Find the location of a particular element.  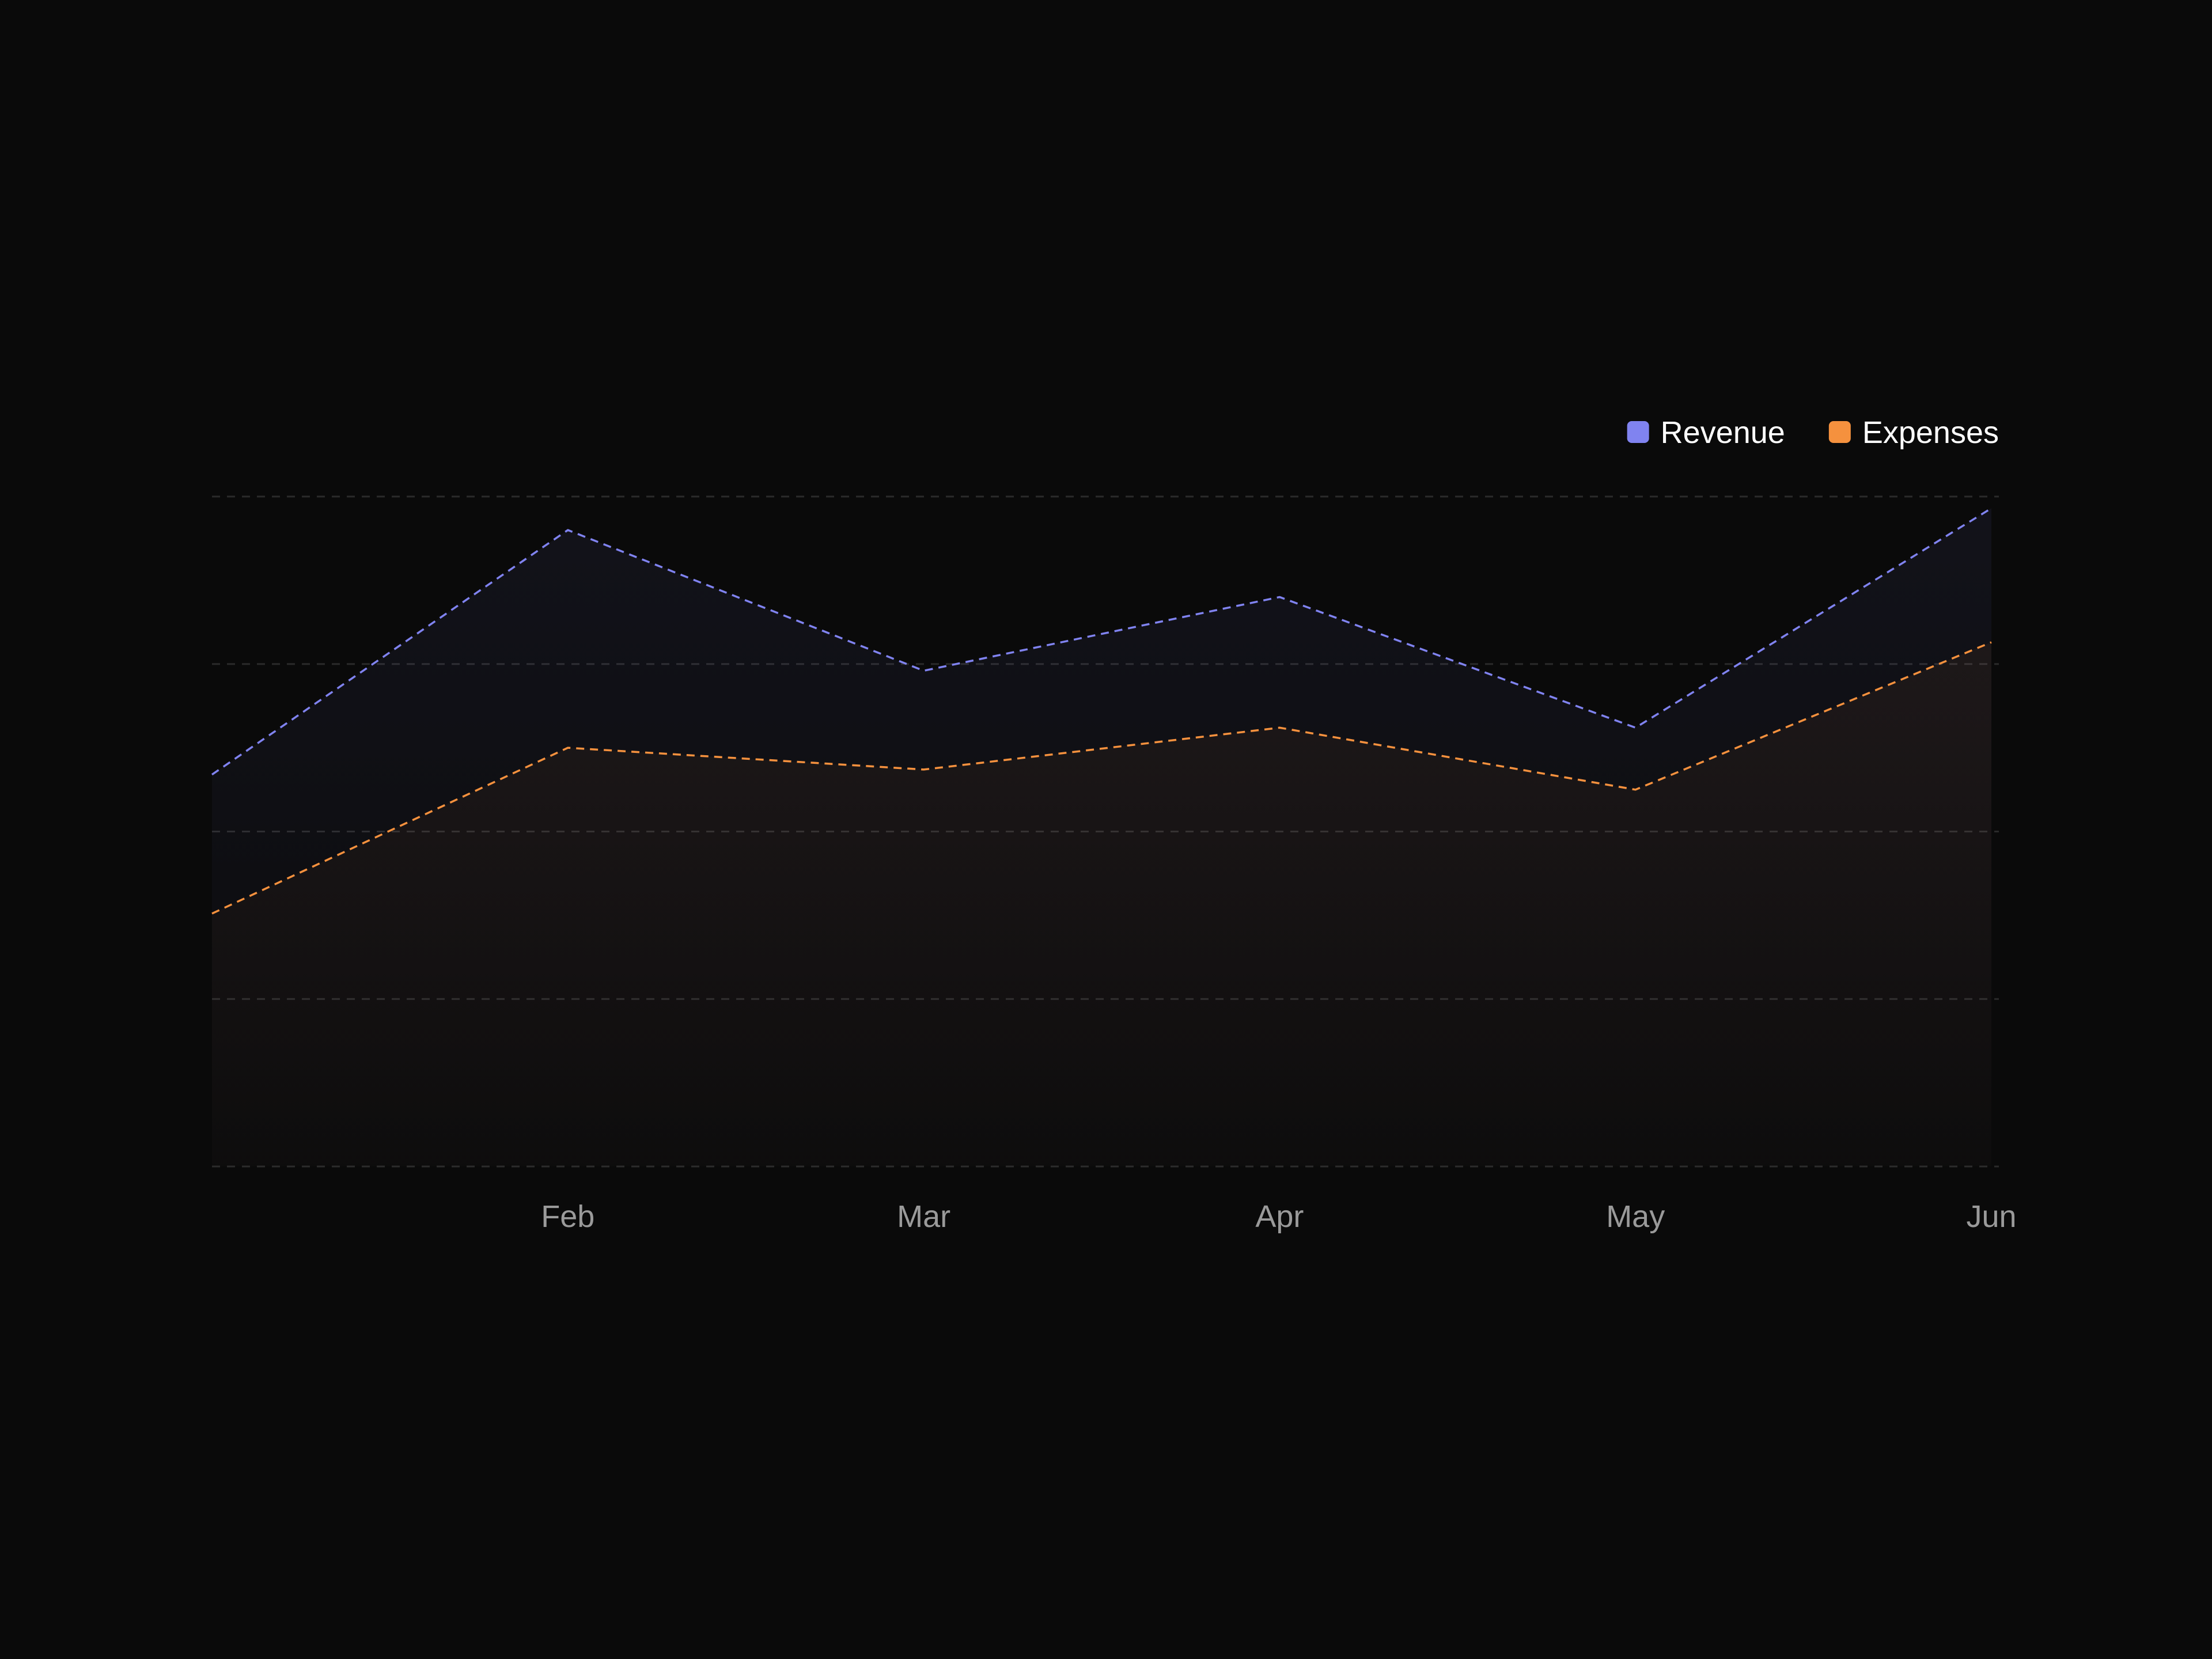

x-tick-label: Mar is located at coordinates (923, 1216).